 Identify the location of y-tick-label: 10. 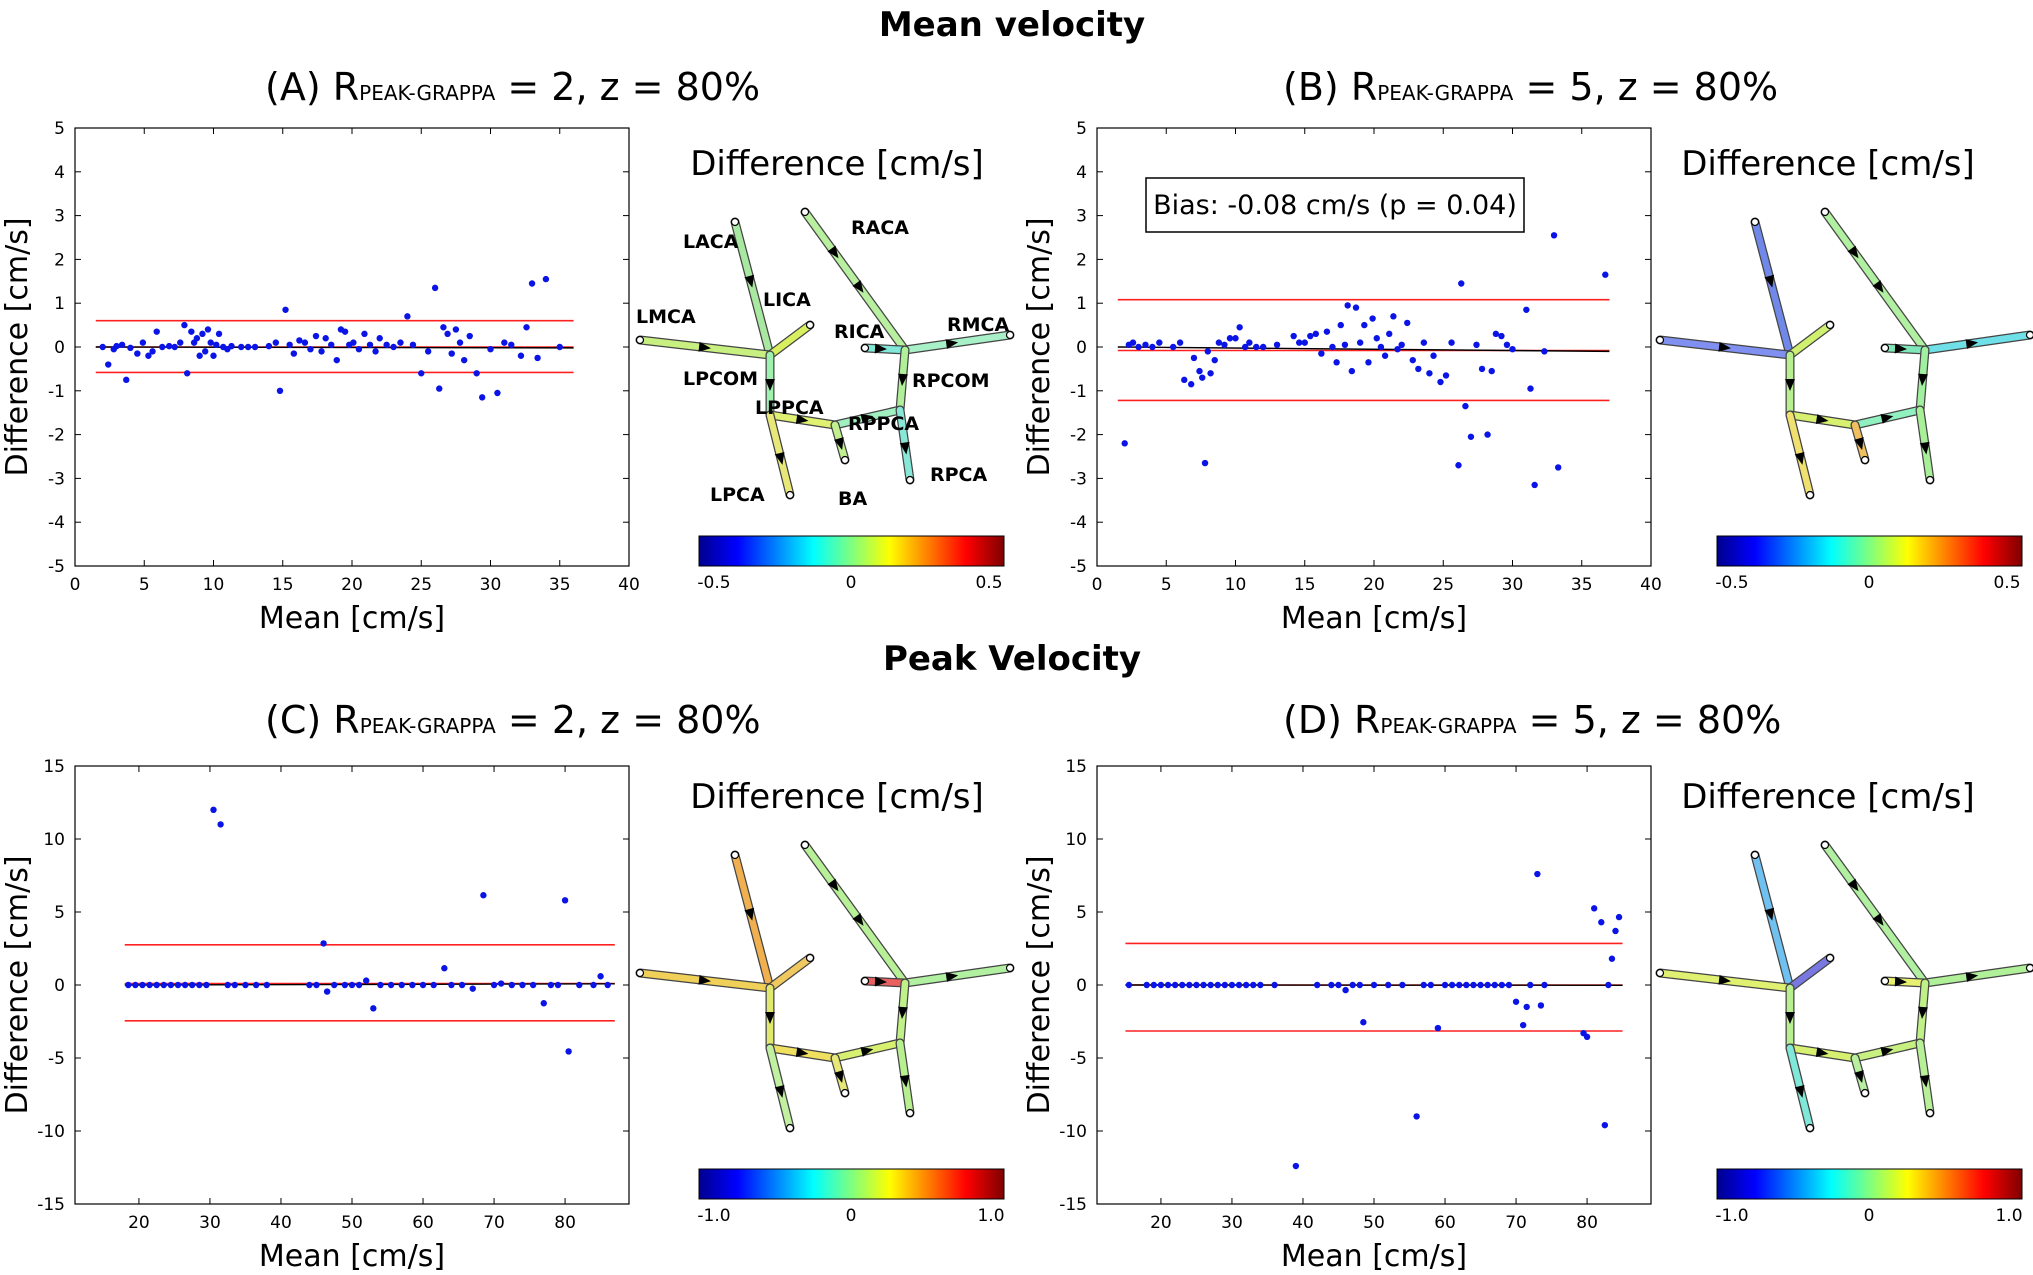
(1076, 840).